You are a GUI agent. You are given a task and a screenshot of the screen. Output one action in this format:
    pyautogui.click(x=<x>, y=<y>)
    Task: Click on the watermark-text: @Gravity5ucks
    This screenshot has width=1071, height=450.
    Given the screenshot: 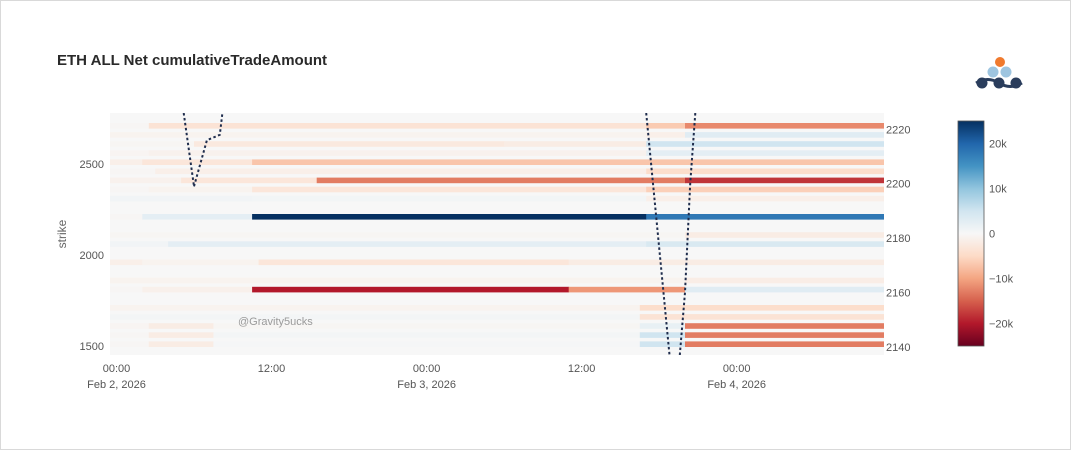 What is the action you would take?
    pyautogui.click(x=275, y=322)
    